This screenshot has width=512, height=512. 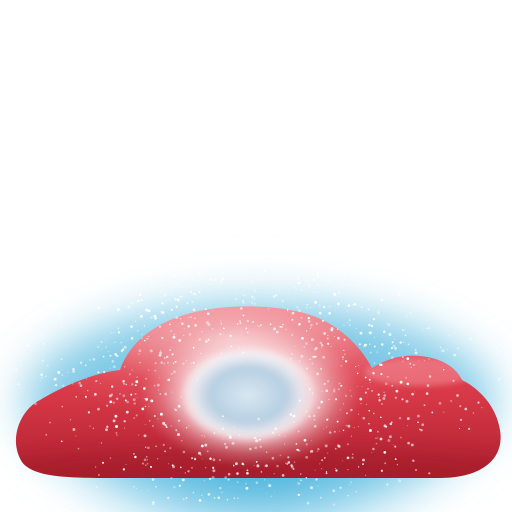 What do you see at coordinates (248, 395) in the screenshot?
I see `center-hole` at bounding box center [248, 395].